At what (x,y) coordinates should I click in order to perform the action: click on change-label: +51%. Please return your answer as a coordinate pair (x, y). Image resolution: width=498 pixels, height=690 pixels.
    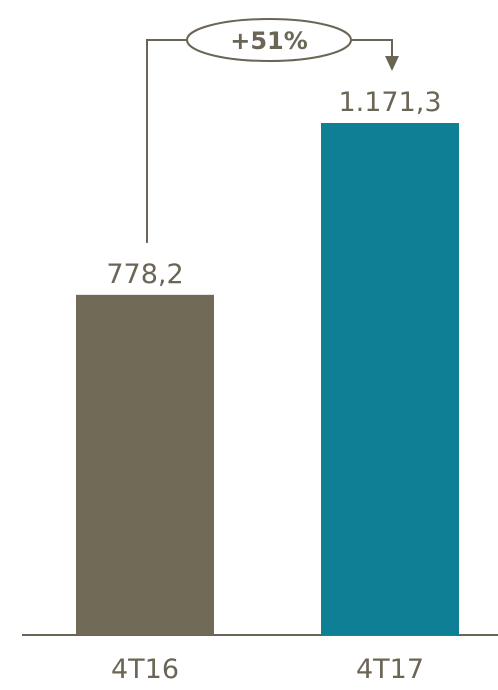
    Looking at the image, I should click on (269, 41).